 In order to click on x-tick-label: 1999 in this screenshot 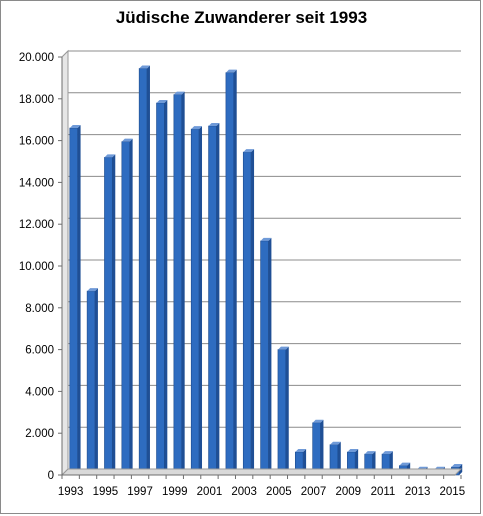, I will do `click(175, 492)`.